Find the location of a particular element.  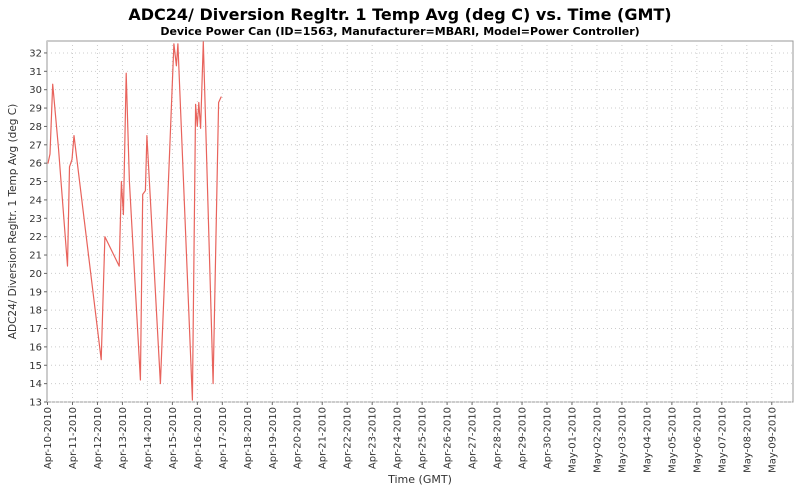

y-tick-label: 32 is located at coordinates (35, 53).